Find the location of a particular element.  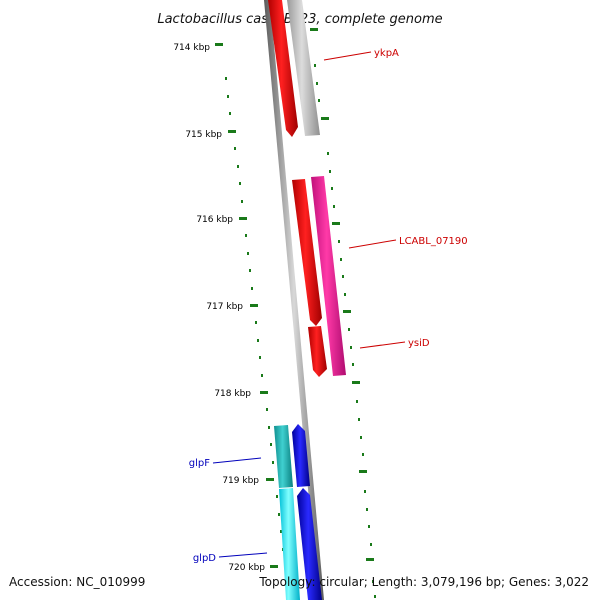

gene-glpd-blue is located at coordinates (309, 544).